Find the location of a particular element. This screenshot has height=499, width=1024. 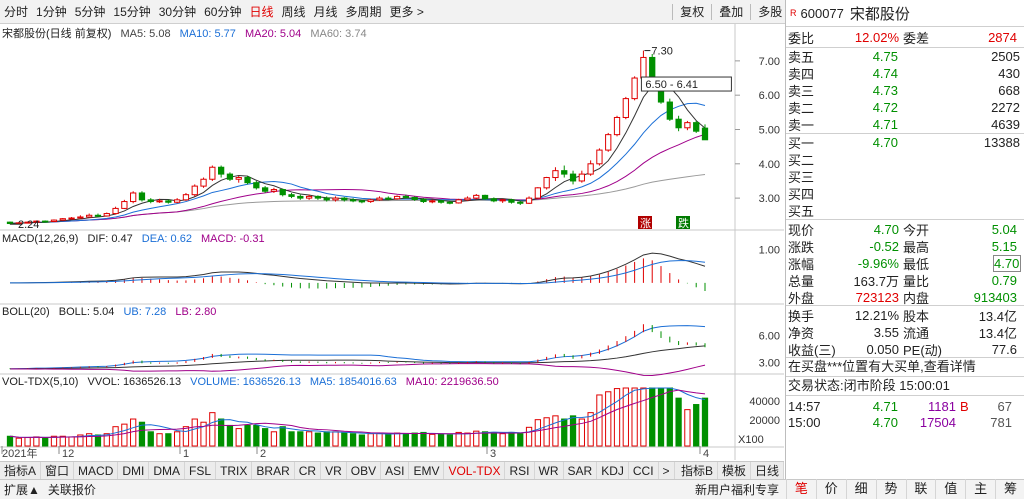

indicator-tab-11: ASI is located at coordinates (395, 470).